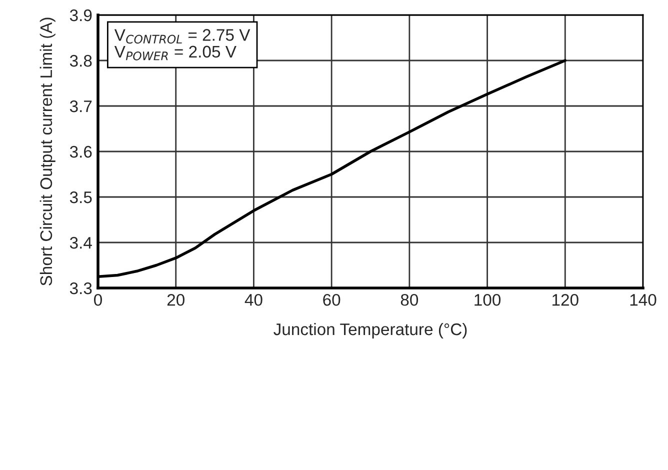  I want to click on x-tick-label: 120, so click(565, 300).